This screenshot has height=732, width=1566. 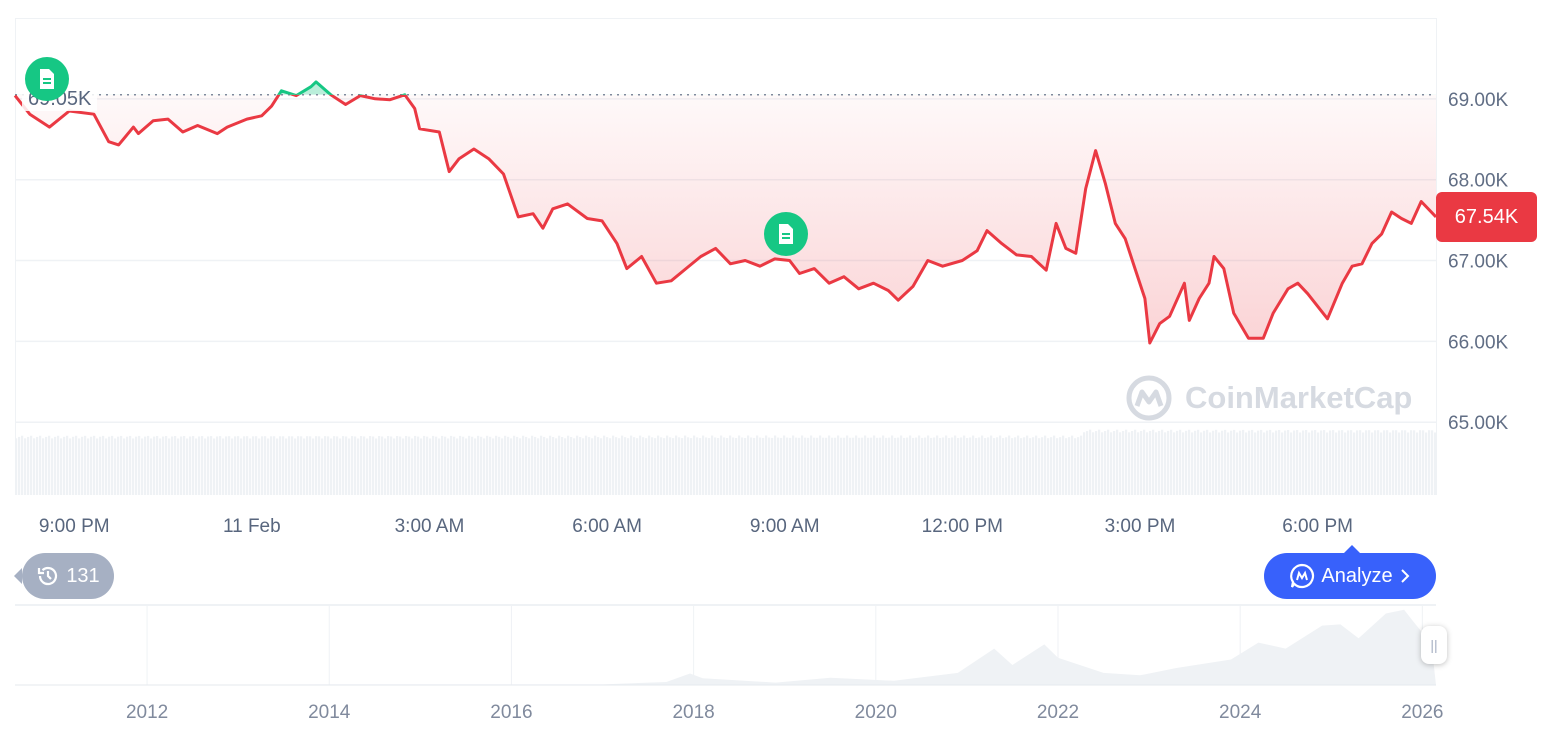 I want to click on navigator-year-label: 2024, so click(x=1240, y=712).